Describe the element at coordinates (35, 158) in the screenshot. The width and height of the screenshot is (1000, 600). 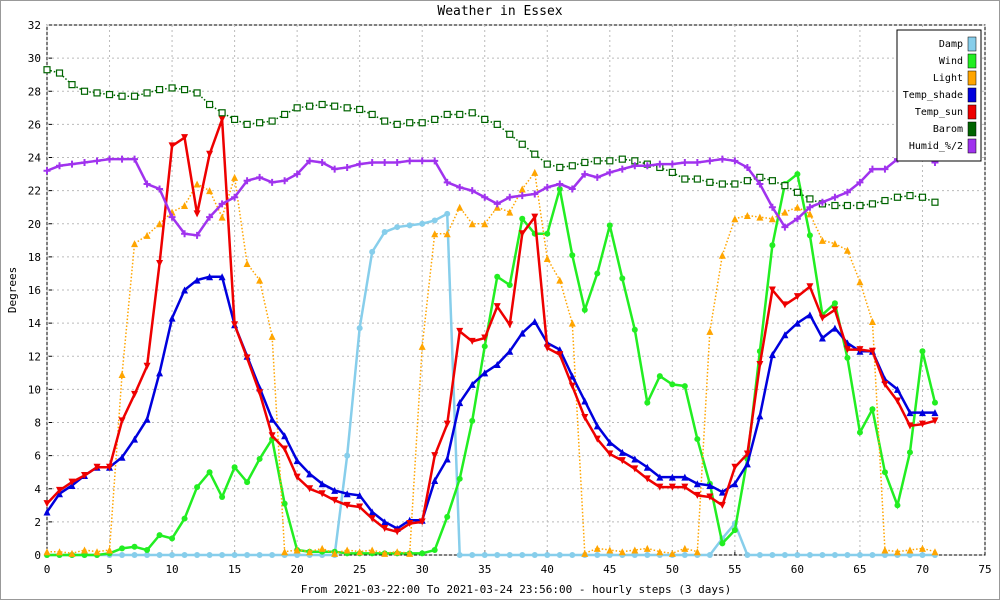
I see `y-tick-label: 24` at that location.